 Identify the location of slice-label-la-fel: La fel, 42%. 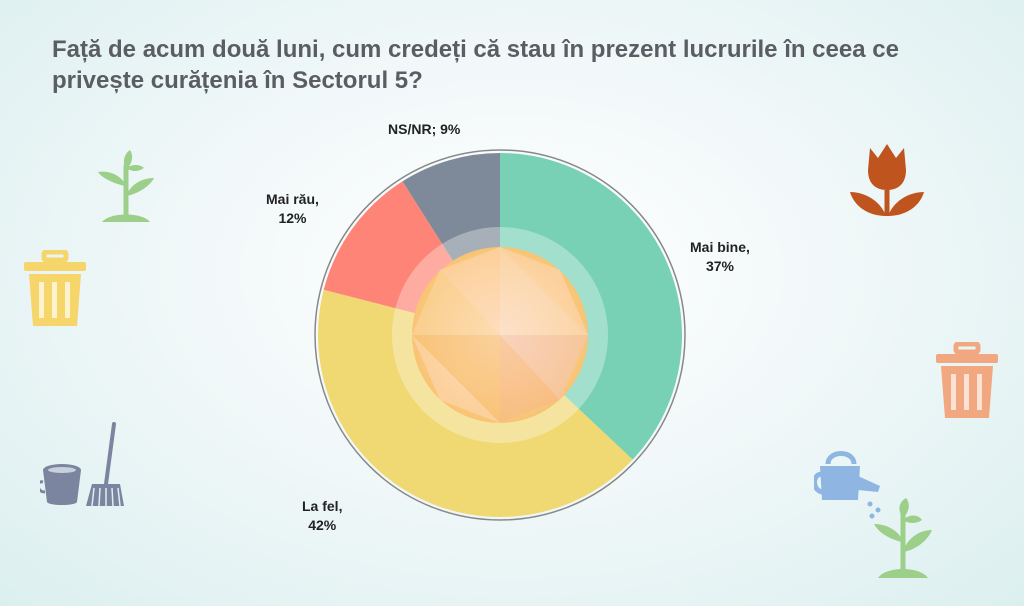
(322, 515).